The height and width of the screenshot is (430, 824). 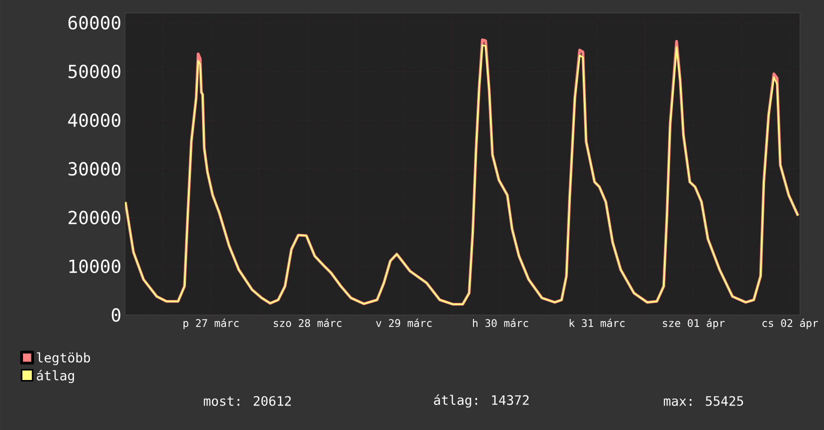 I want to click on x-tick-label: p 27 márc, so click(x=211, y=324).